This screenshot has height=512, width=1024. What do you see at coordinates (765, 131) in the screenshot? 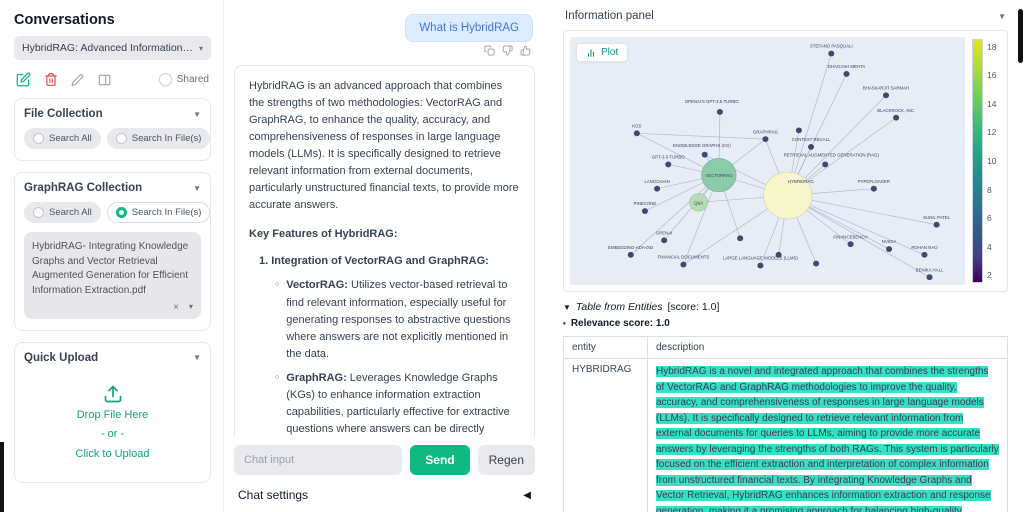
I see `graph-node-label: GRAPHRAG` at bounding box center [765, 131].